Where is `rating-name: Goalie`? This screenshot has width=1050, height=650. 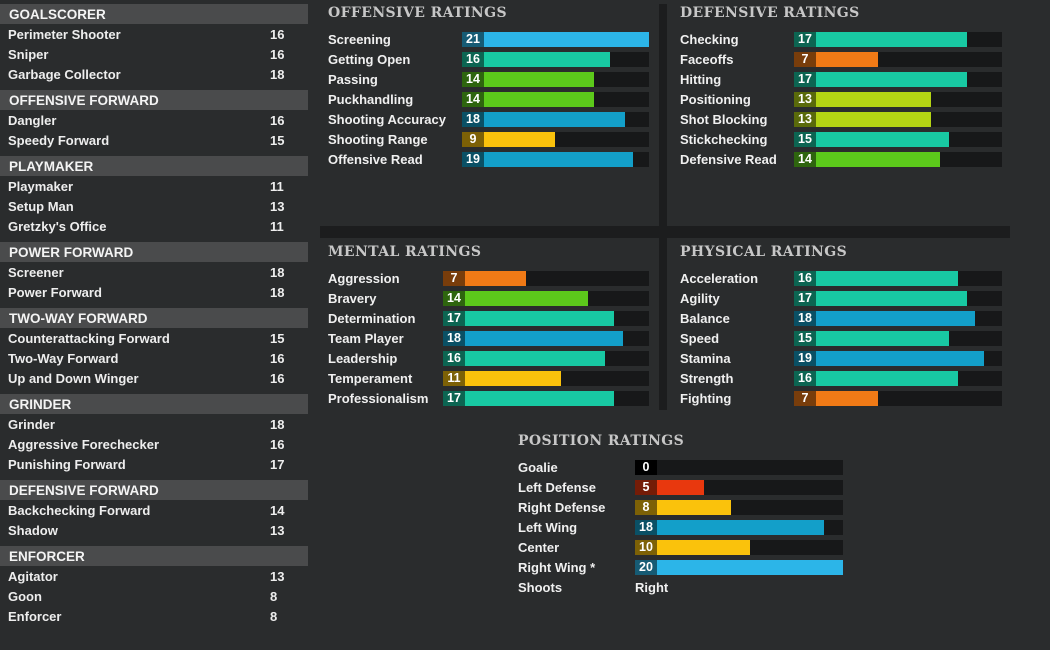
rating-name: Goalie is located at coordinates (538, 467).